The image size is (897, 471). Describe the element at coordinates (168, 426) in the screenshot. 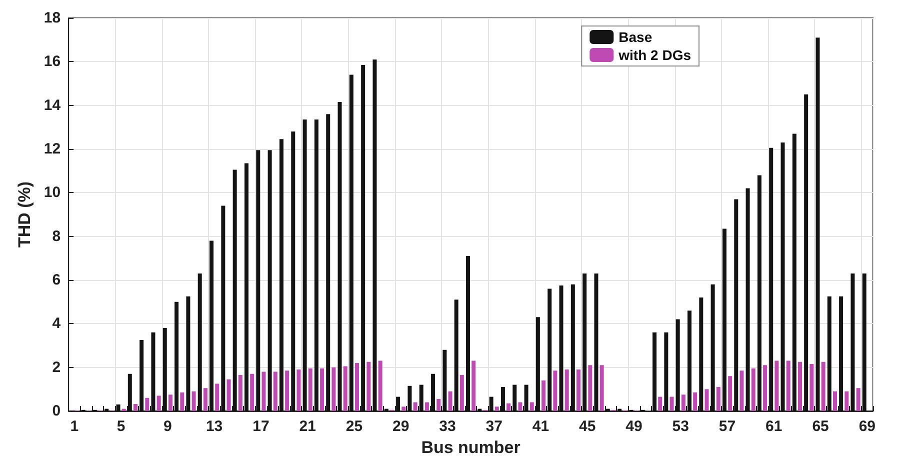

I see `x-tick-label: 9` at that location.